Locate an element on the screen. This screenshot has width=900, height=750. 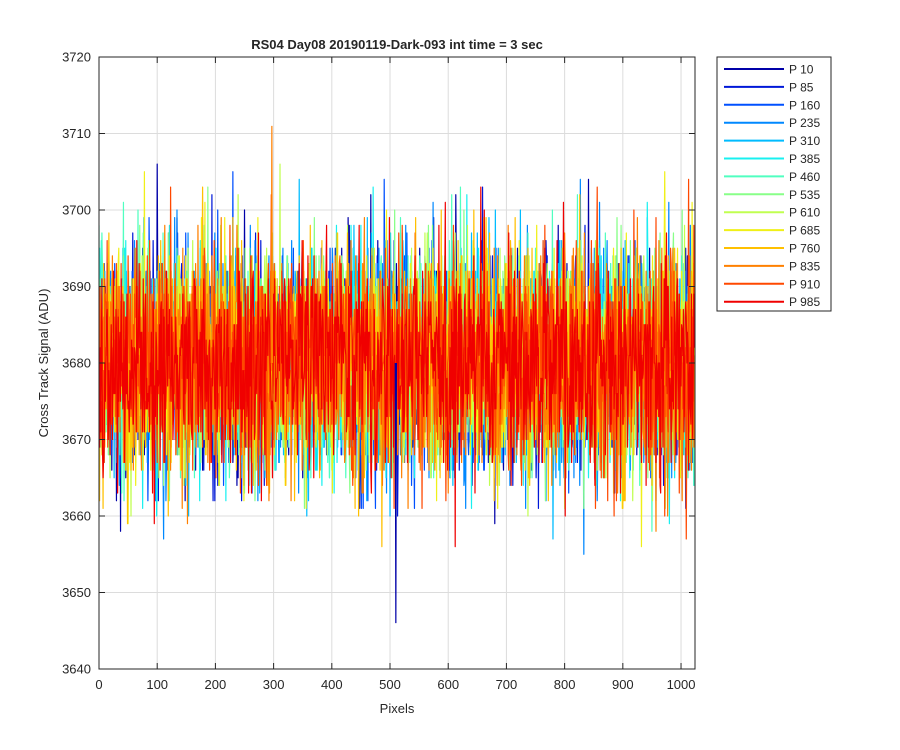
legend-label: P 235 is located at coordinates (804, 123).